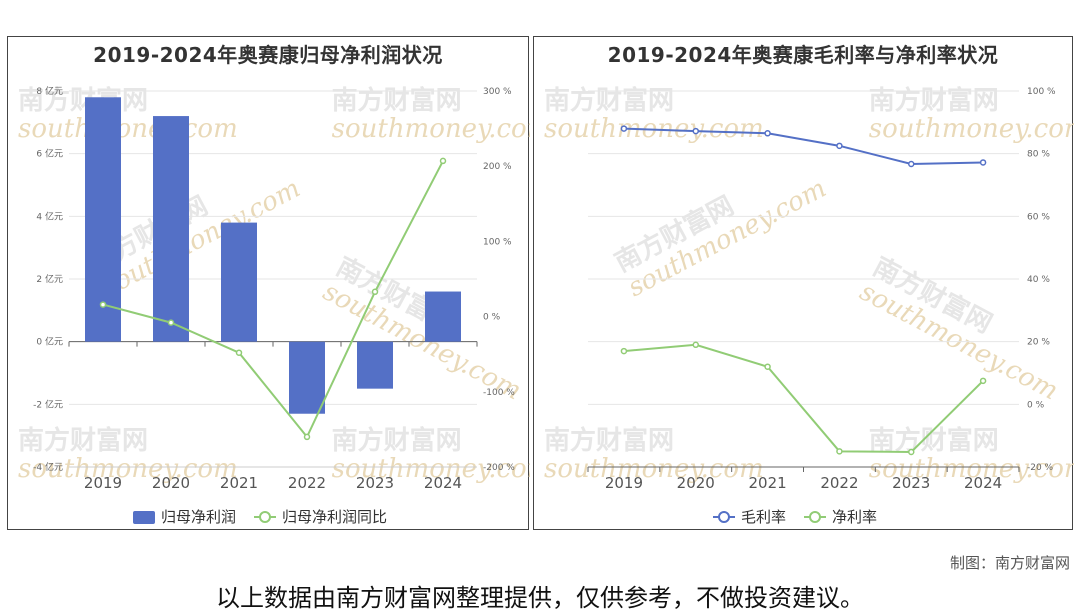  What do you see at coordinates (499, 393) in the screenshot?
I see `y-tick-label-right: -100 %` at bounding box center [499, 393].